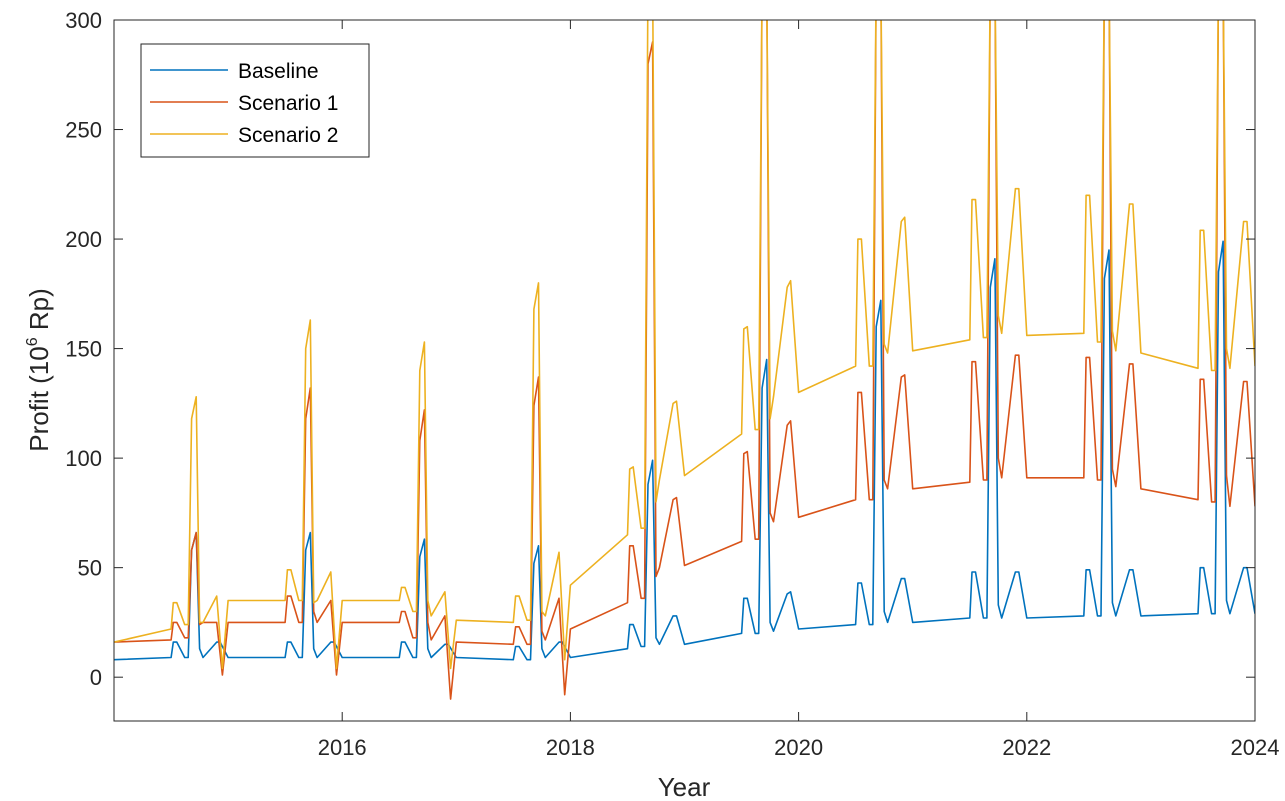 The height and width of the screenshot is (801, 1285). What do you see at coordinates (96, 677) in the screenshot?
I see `y-tick-label: 0` at bounding box center [96, 677].